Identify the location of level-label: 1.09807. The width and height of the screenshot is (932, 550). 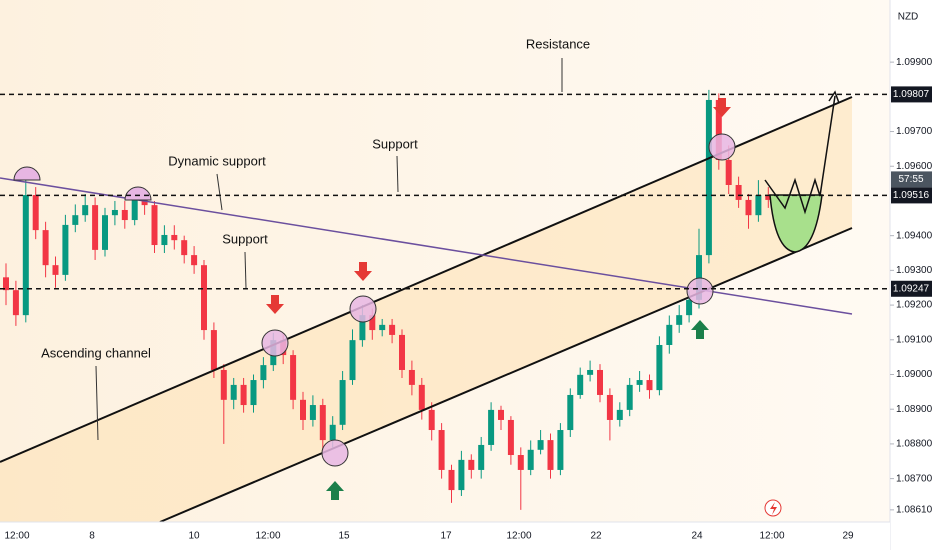
(911, 94).